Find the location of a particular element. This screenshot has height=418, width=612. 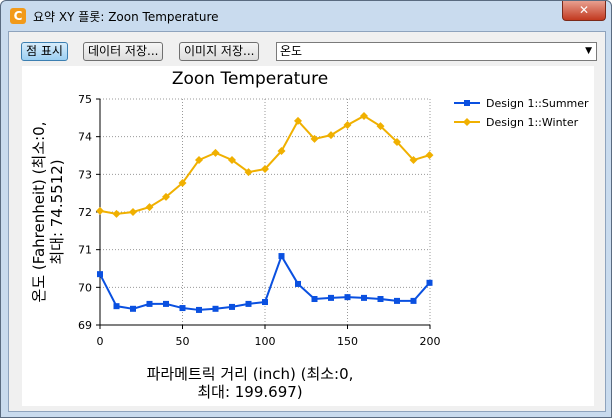

title-bar: C 요약 XY 플롯: Zoon Temperature ✕ is located at coordinates (306, 16).